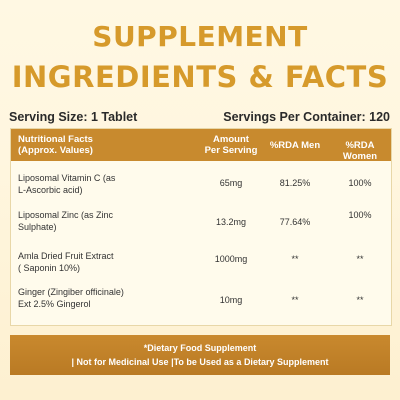 This screenshot has height=400, width=400. What do you see at coordinates (108, 184) in the screenshot?
I see `ingredient-name: Liposomal Vitamin C (as L-Ascorbic acid)` at bounding box center [108, 184].